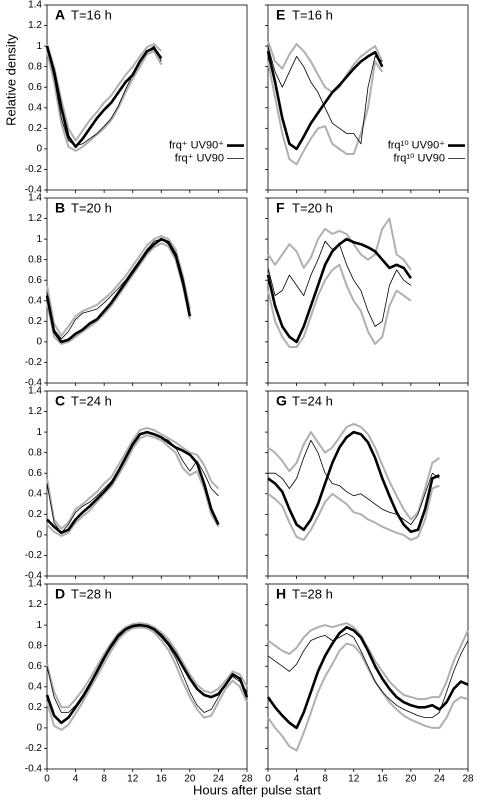  What do you see at coordinates (196, 146) in the screenshot?
I see `legend-label: frq⁺ UV90⁺` at bounding box center [196, 146].